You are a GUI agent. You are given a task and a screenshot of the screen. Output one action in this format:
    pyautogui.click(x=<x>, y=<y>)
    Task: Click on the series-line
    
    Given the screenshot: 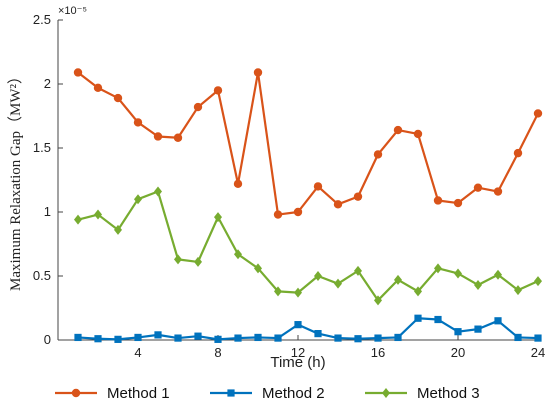 What is the action you would take?
    pyautogui.click(x=308, y=329)
    